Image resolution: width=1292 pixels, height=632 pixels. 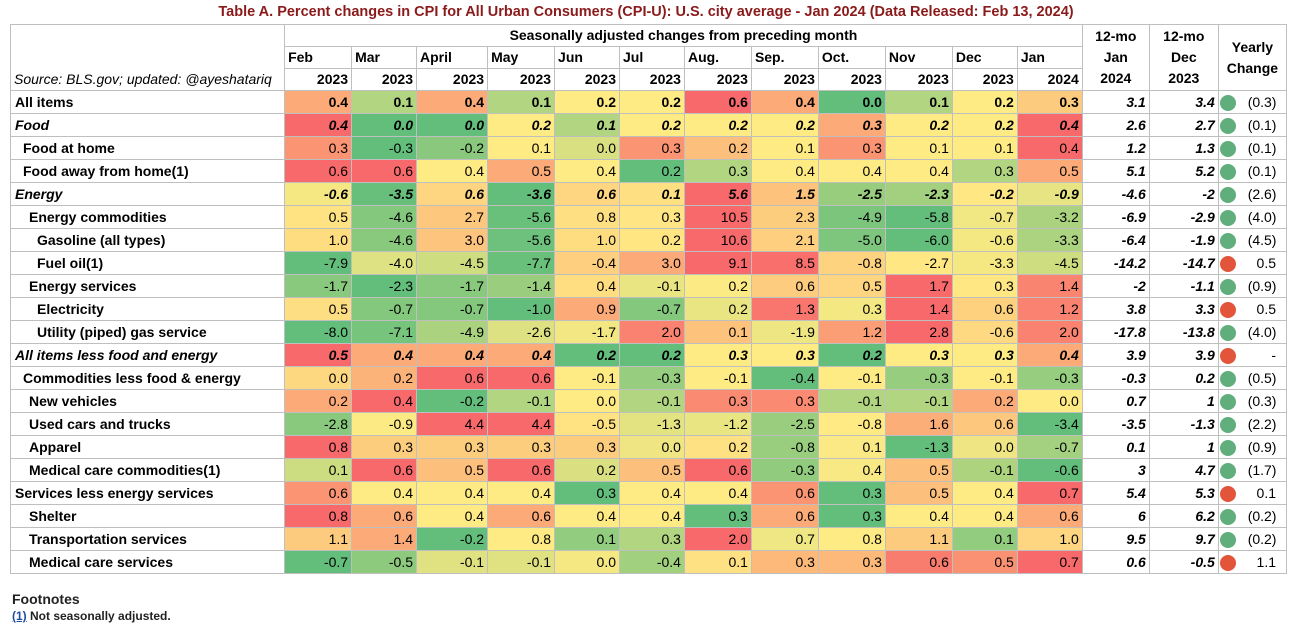 I want to click on cell-yearly-change: (4.5), so click(x=1265, y=240).